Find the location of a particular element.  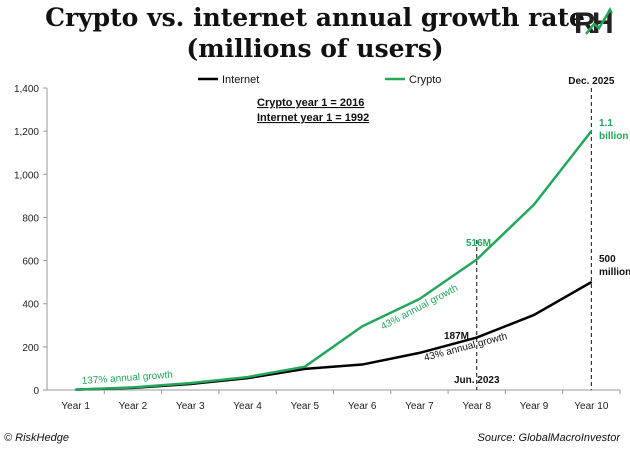

annotation-growth-43-crypto: 43% annual growth is located at coordinates (419, 308).